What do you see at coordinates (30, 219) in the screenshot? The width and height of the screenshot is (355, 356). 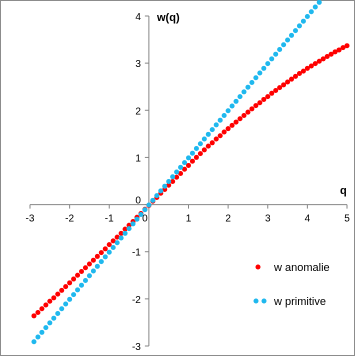 I see `x-tick-label: -3` at bounding box center [30, 219].